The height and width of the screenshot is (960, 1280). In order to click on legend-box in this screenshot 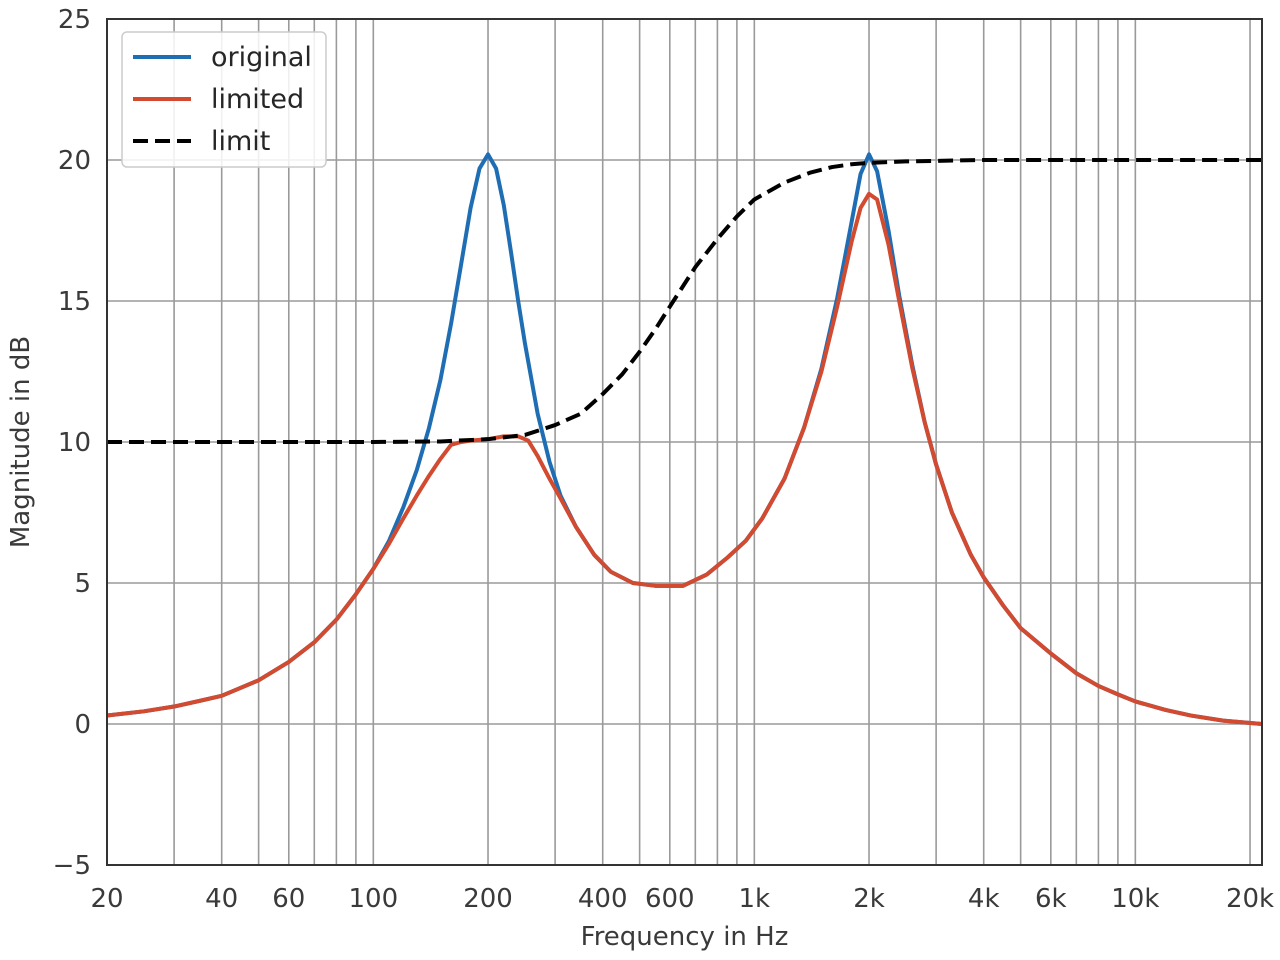, I will do `click(224, 99)`.